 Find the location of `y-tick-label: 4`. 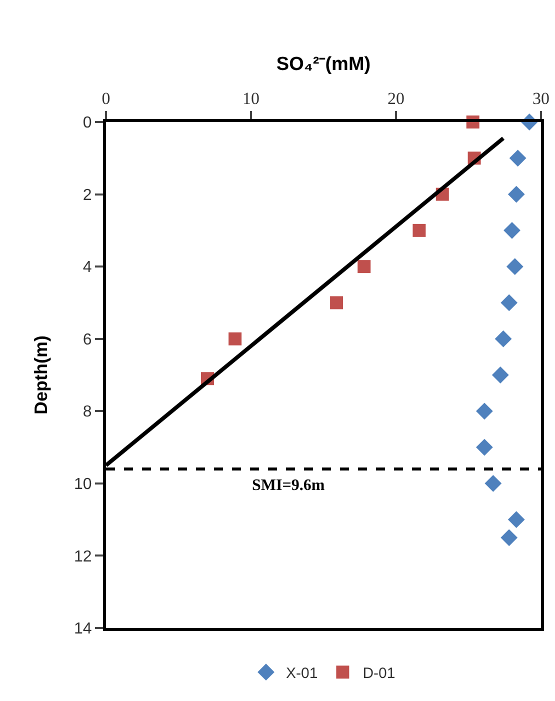

y-tick-label: 4 is located at coordinates (87, 267).